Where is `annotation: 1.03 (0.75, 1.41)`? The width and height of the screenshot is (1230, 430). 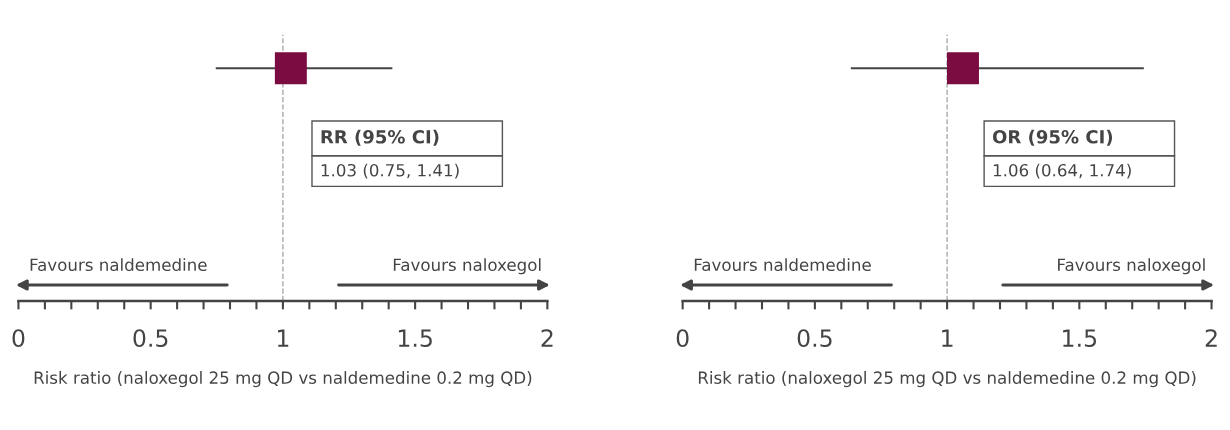 annotation: 1.03 (0.75, 1.41) is located at coordinates (390, 171).